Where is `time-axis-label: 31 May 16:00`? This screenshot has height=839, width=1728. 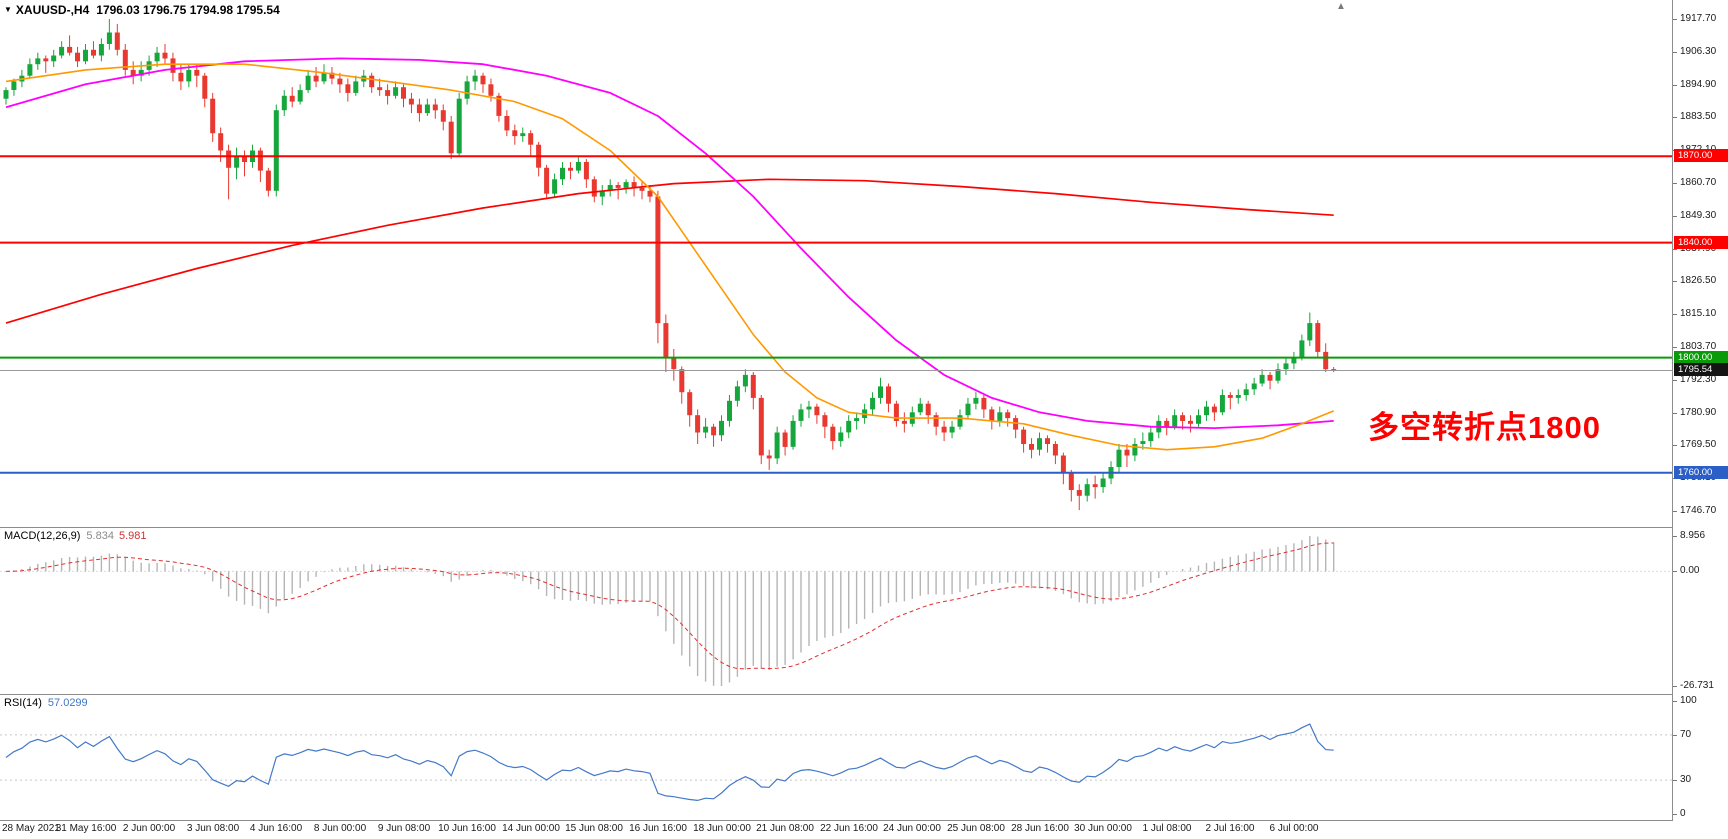
time-axis-label: 31 May 16:00 is located at coordinates (86, 828).